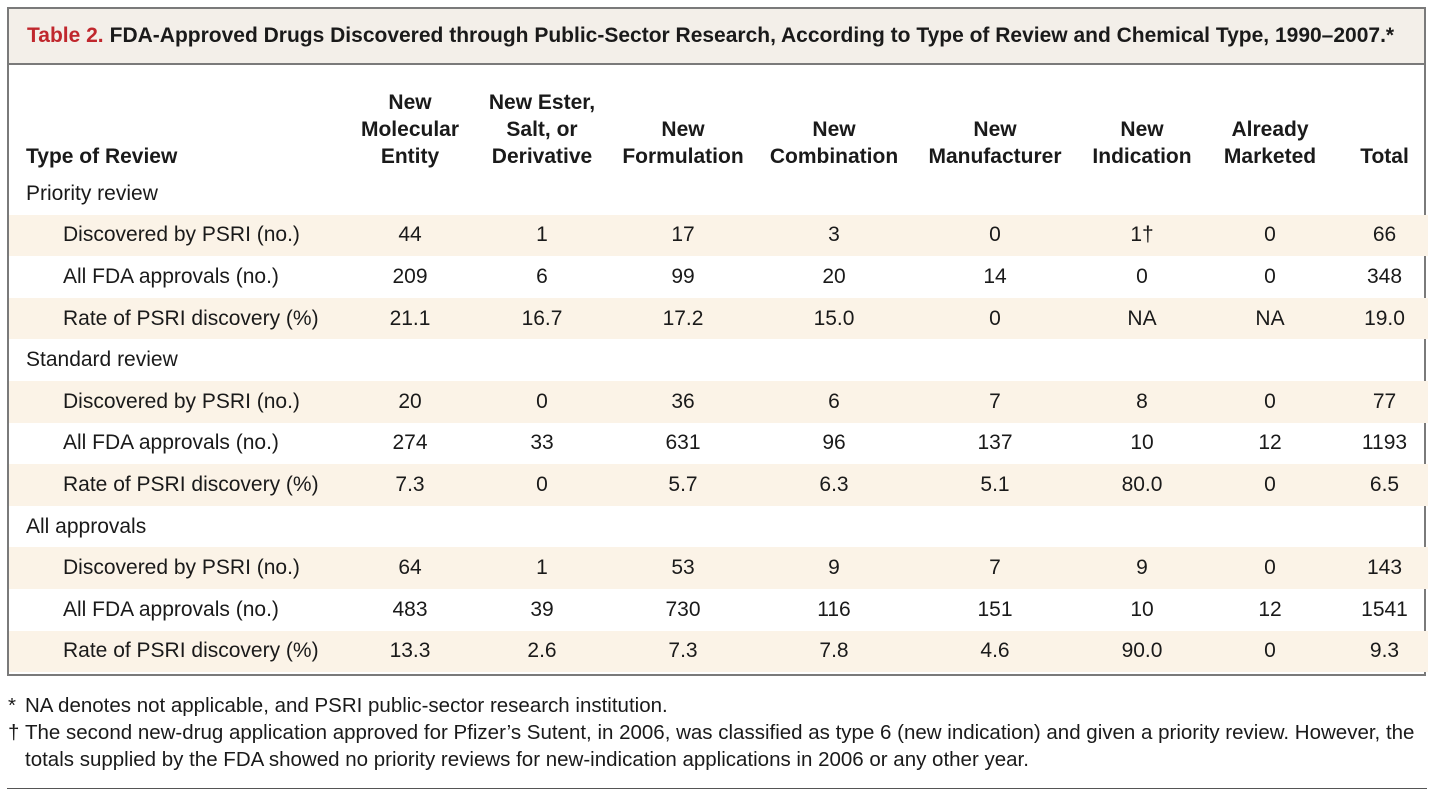 Image resolution: width=1435 pixels, height=798 pixels. Describe the element at coordinates (834, 156) in the screenshot. I see `column-header-line: Combination` at that location.